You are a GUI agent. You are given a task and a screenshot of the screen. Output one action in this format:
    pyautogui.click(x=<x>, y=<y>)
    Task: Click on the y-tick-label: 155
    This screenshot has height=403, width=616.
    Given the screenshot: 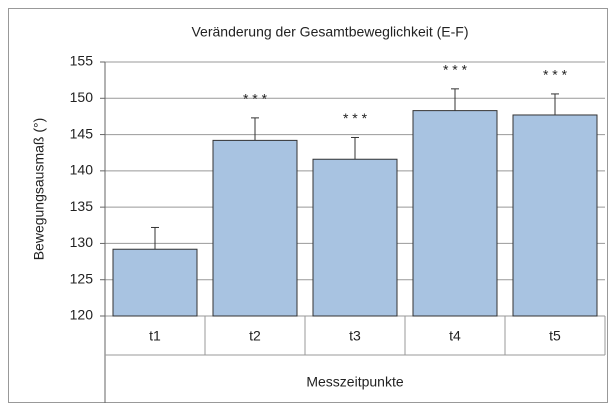 What is the action you would take?
    pyautogui.click(x=82, y=61)
    